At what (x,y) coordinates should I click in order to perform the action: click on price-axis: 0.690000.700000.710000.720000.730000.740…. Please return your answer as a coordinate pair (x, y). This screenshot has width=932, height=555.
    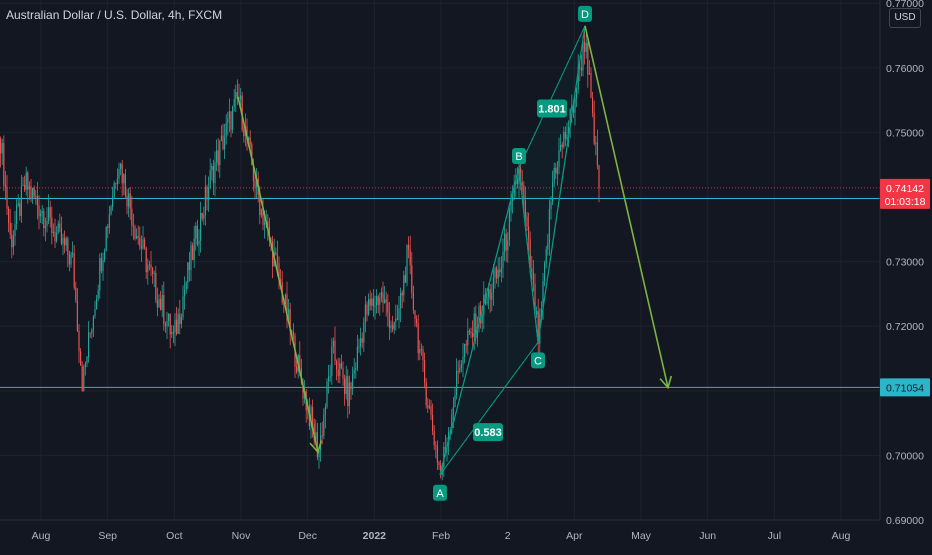
    Looking at the image, I should click on (904, 263).